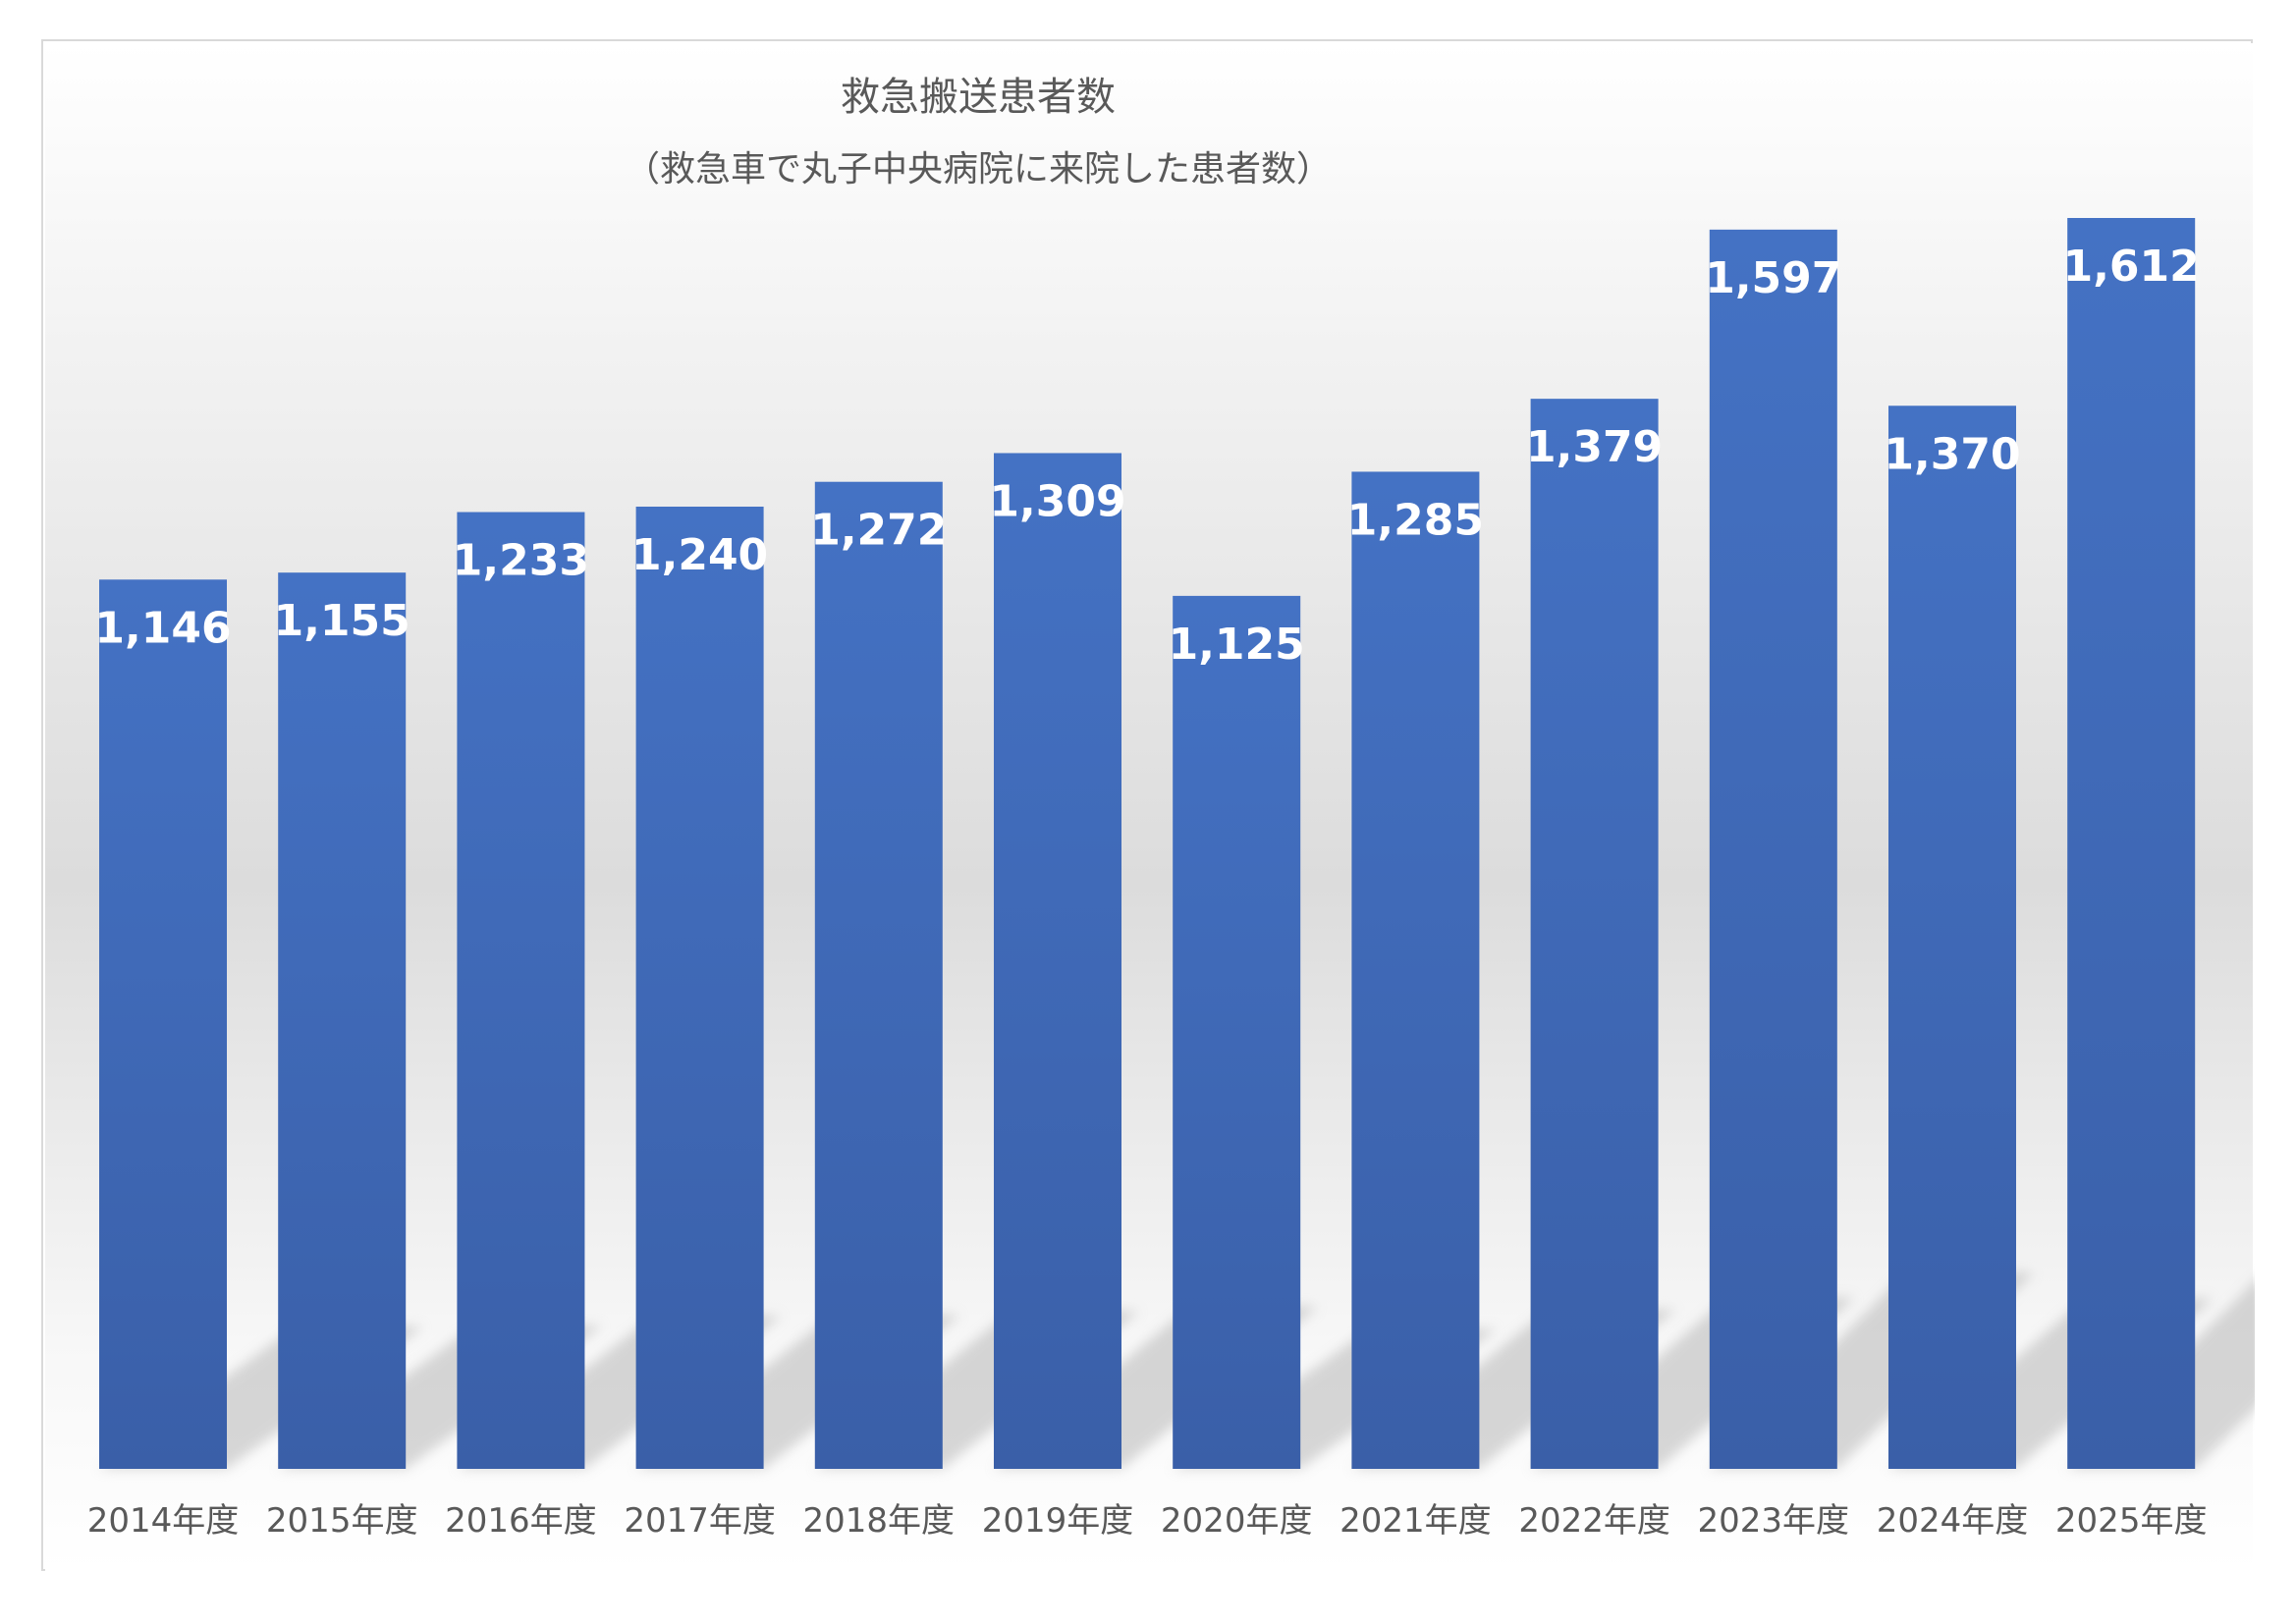 This screenshot has height=1624, width=2296. I want to click on data-label: 1,233, so click(521, 561).